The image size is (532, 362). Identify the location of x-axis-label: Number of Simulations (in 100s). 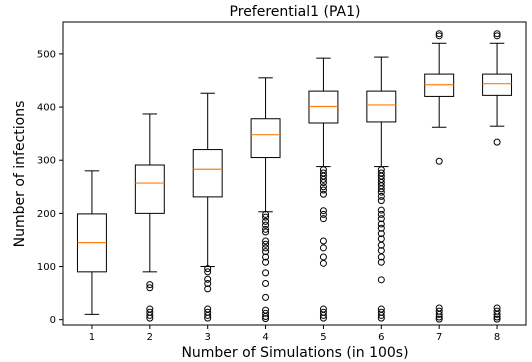
(294, 353).